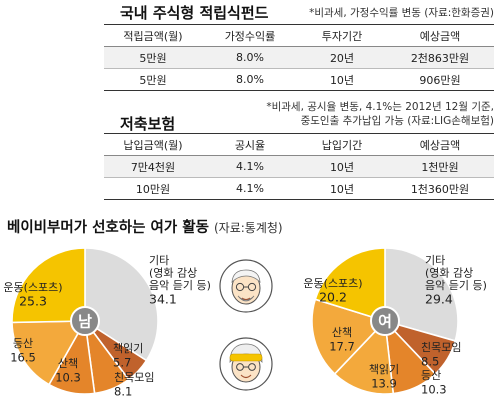 The image size is (500, 402). I want to click on table-row: 7만4천원 4.1% 10년 1천만원, so click(299, 166).